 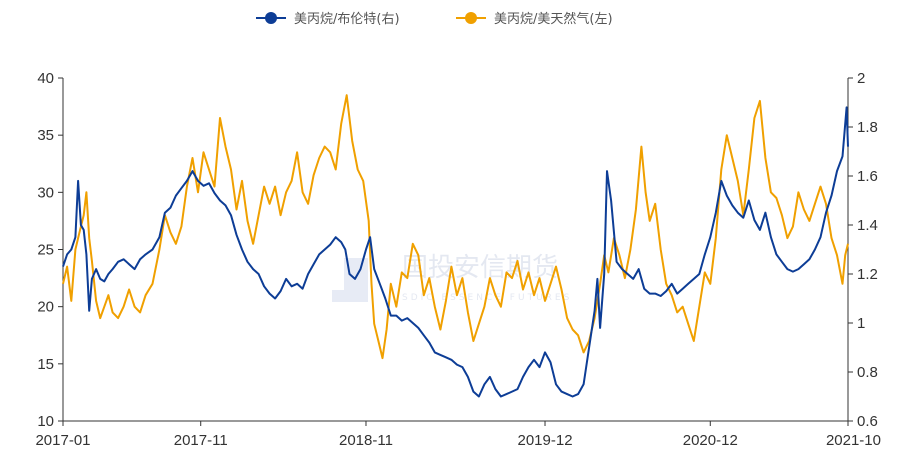 What do you see at coordinates (45, 135) in the screenshot?
I see `y-left-tick-label: 35` at bounding box center [45, 135].